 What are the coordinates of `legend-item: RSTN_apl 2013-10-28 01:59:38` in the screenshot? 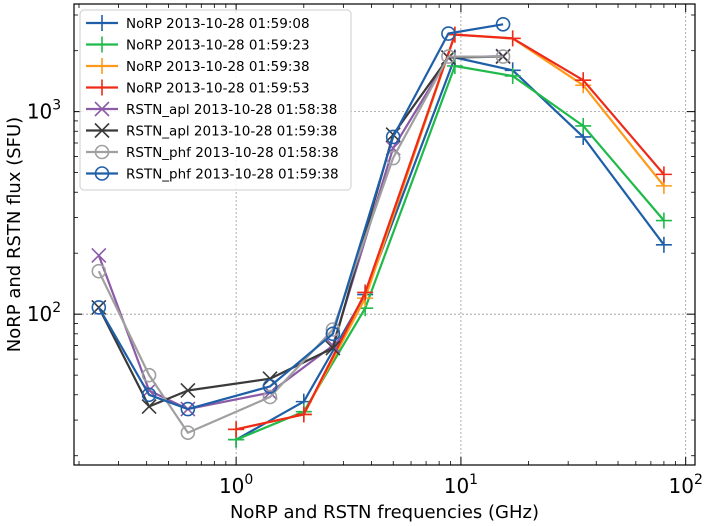 It's located at (211, 131).